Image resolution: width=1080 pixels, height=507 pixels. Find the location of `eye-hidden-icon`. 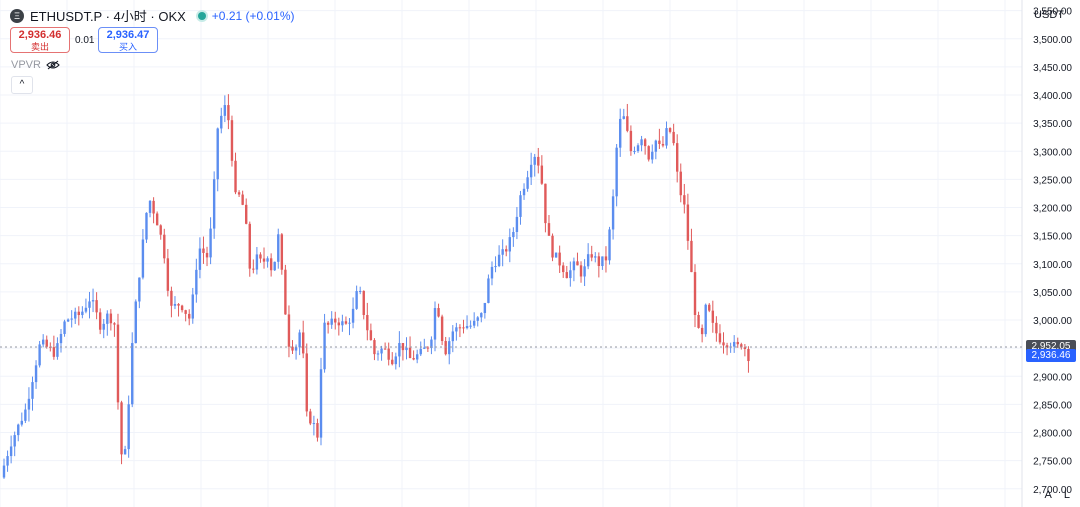

eye-hidden-icon is located at coordinates (53, 65).